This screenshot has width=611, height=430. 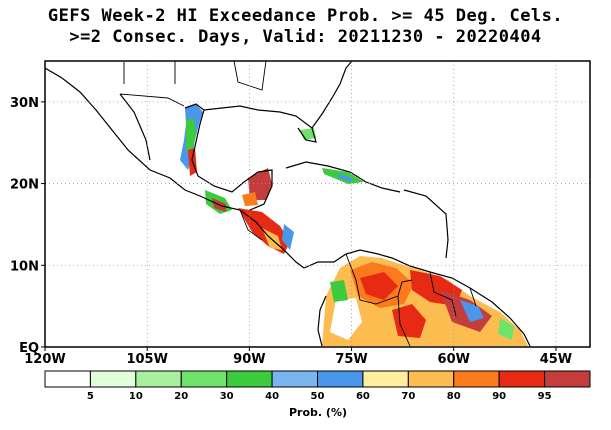 I want to click on colorbar-tick-label: 60, so click(x=363, y=396).